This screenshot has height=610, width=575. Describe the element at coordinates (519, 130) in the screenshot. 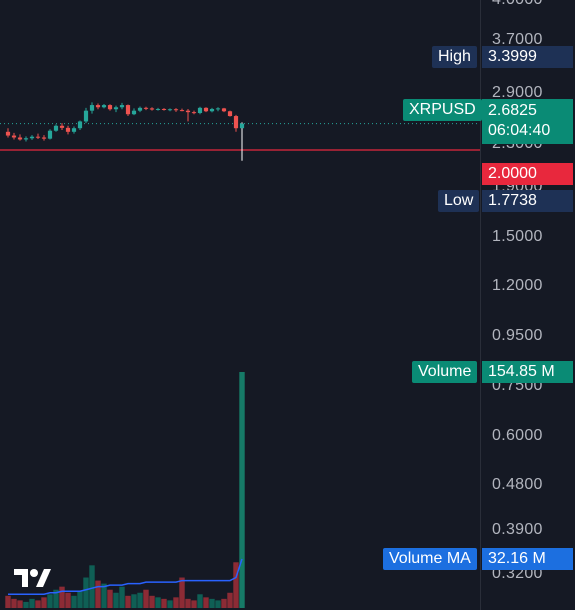

I see `bar-countdown: 06:04:40` at that location.